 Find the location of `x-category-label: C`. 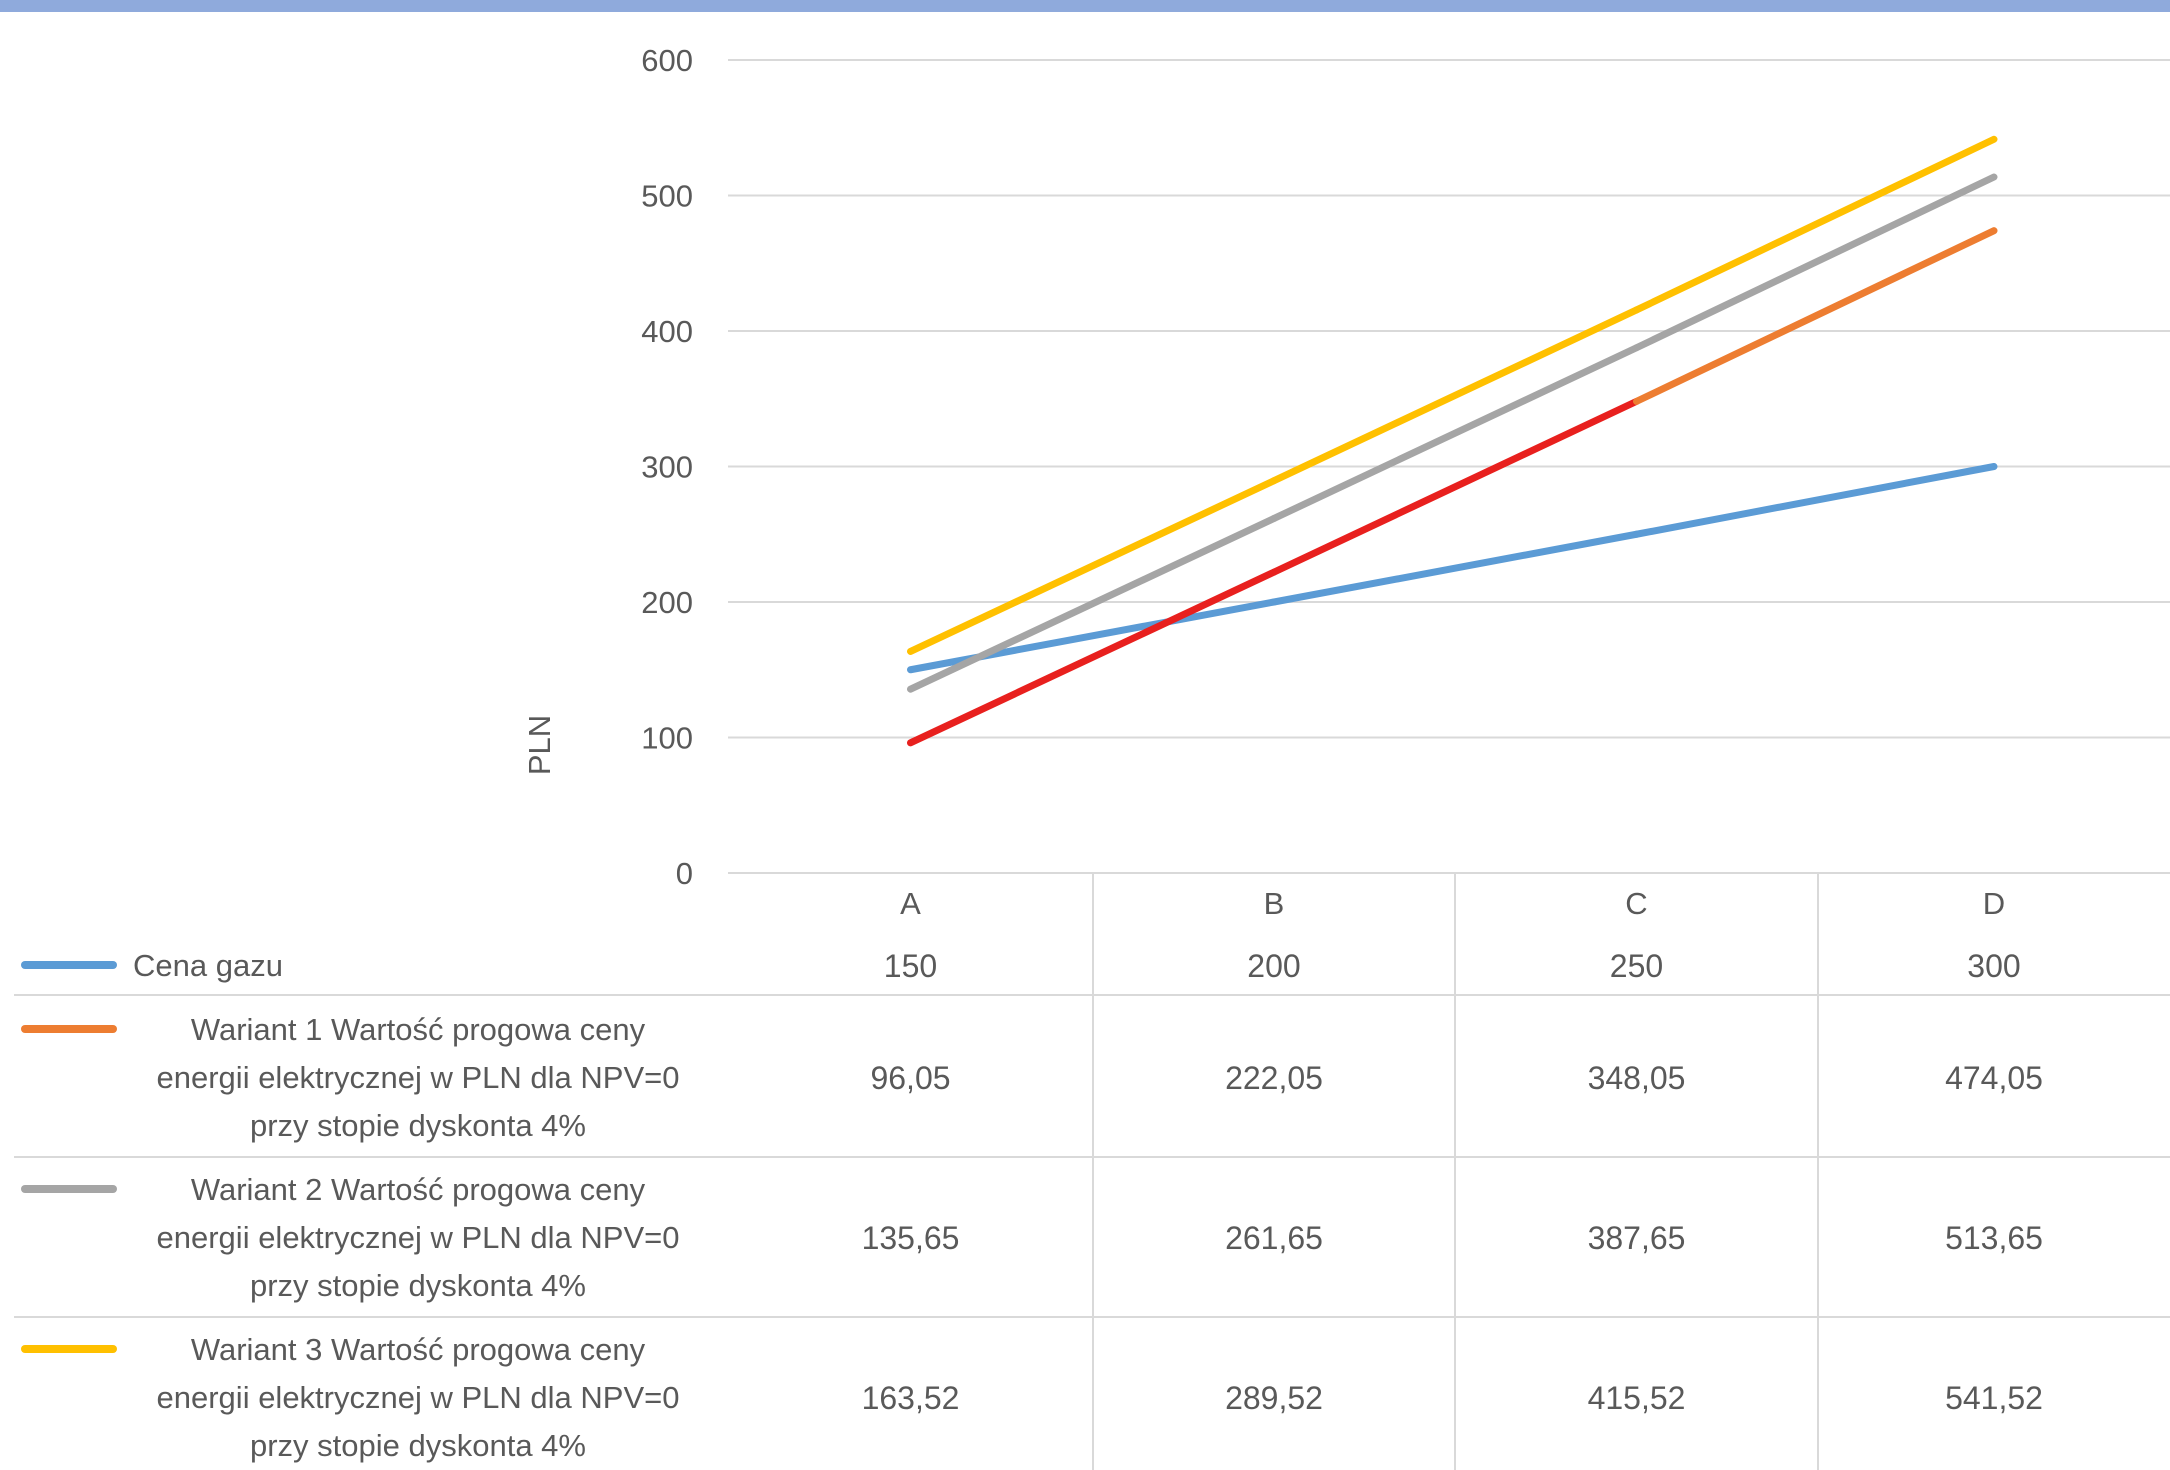

x-category-label: C is located at coordinates (1636, 903).